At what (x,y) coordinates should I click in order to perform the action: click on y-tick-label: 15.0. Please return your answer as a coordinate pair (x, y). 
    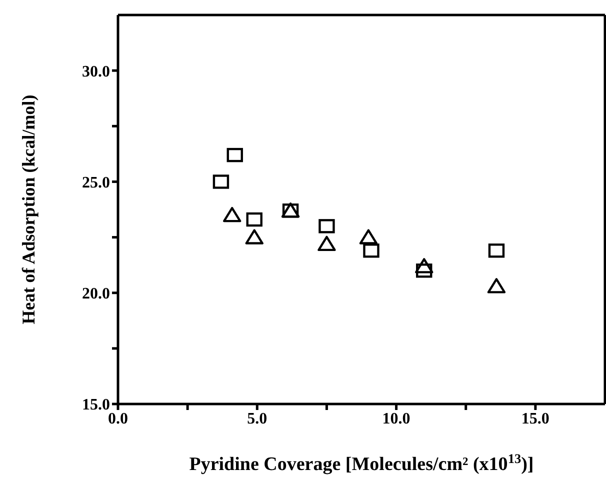
    Looking at the image, I should click on (96, 405).